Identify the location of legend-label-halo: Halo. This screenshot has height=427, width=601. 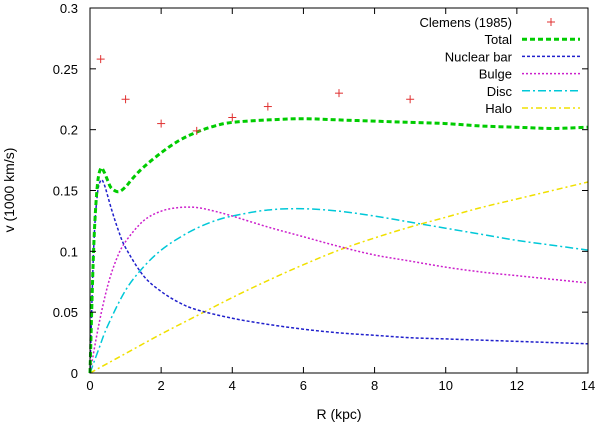
(498, 108).